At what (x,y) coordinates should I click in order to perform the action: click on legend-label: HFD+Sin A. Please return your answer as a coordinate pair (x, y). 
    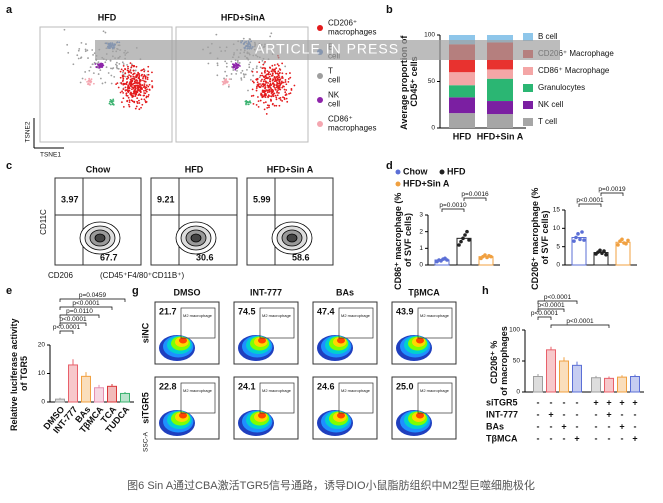
    Looking at the image, I should click on (426, 183).